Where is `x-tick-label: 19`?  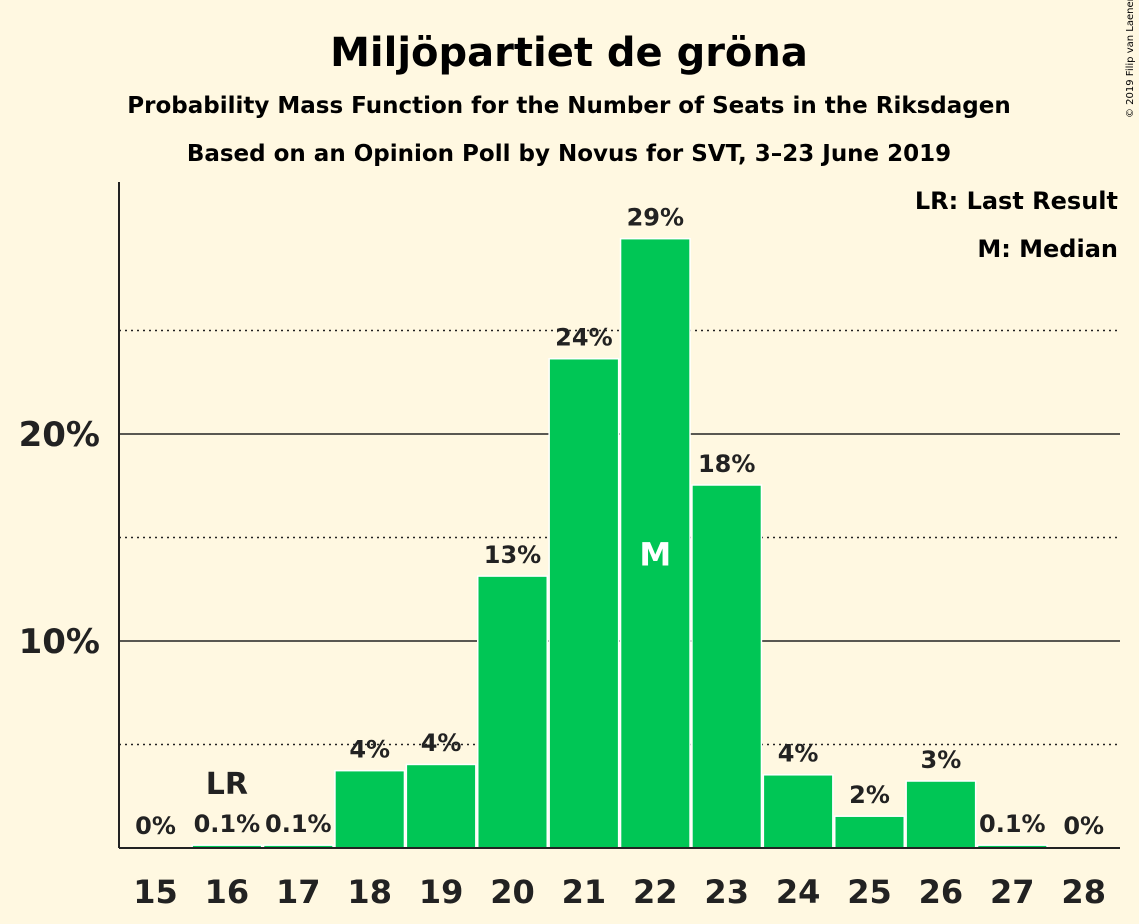 x-tick-label: 19 is located at coordinates (441, 892).